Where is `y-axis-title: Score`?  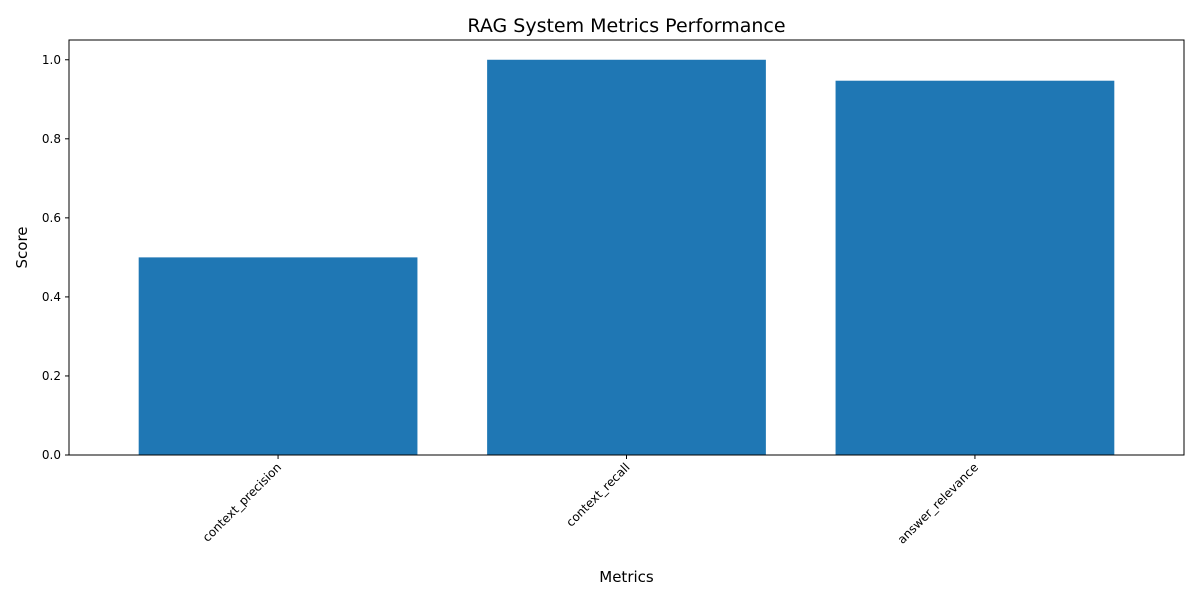
y-axis-title: Score is located at coordinates (22, 247).